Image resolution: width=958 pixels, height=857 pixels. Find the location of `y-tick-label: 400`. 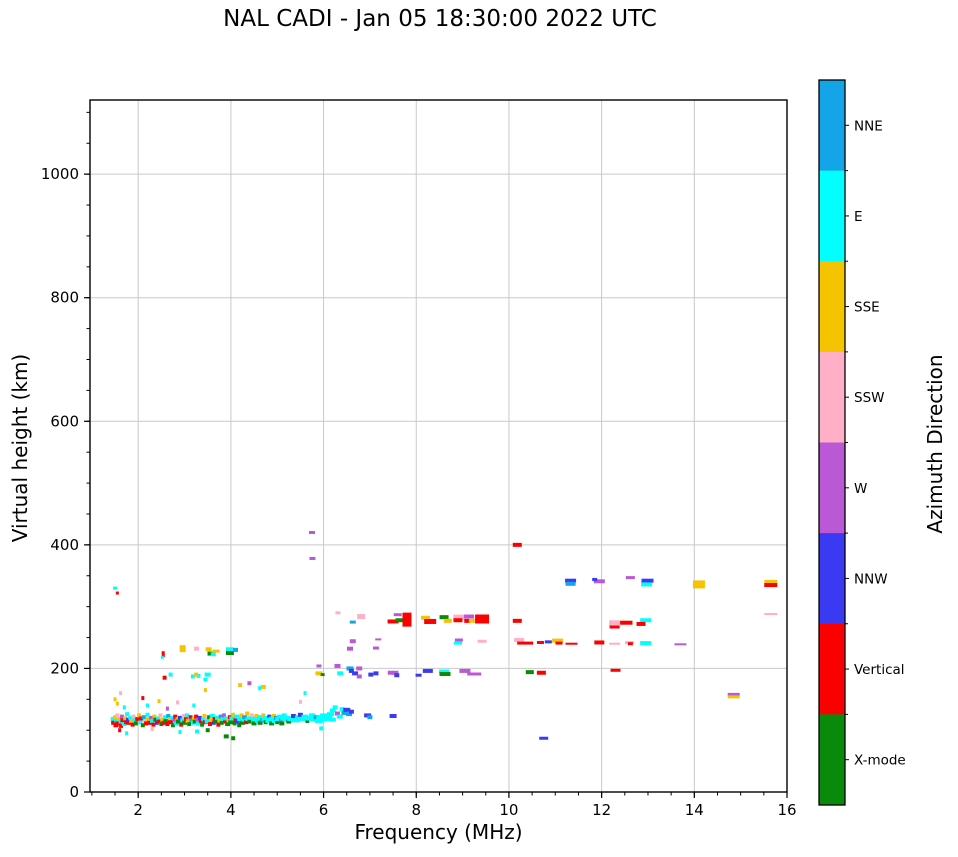

y-tick-label: 400 is located at coordinates (64, 545).